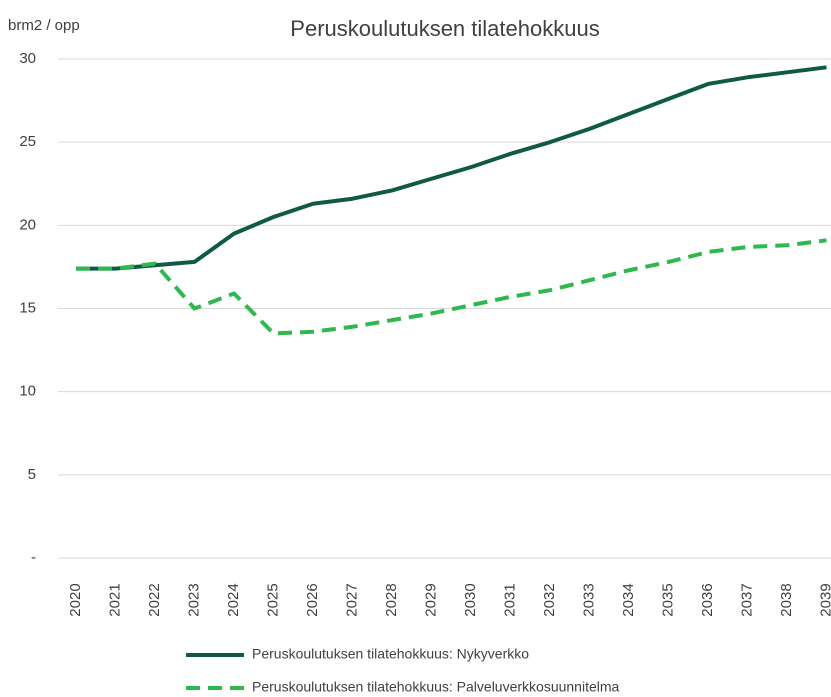  I want to click on y-tick-label: 20, so click(27, 224).